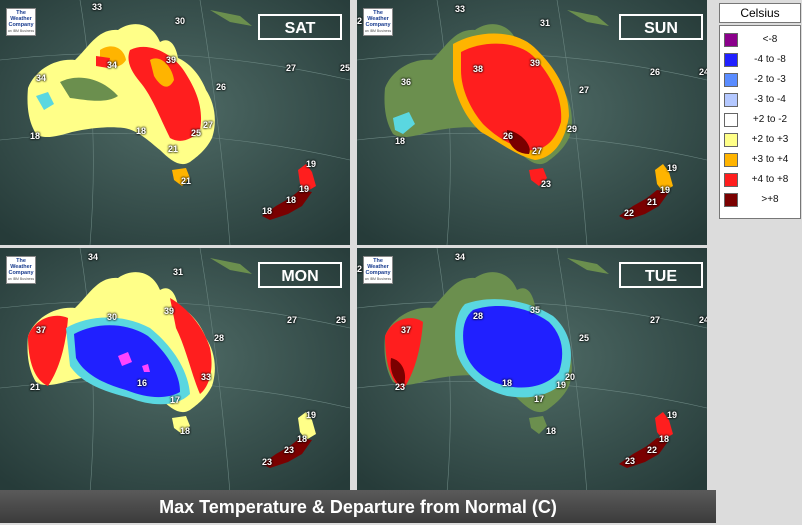 Image resolution: width=802 pixels, height=525 pixels. What do you see at coordinates (760, 13) in the screenshot?
I see `legend-title: Celsius` at bounding box center [760, 13].